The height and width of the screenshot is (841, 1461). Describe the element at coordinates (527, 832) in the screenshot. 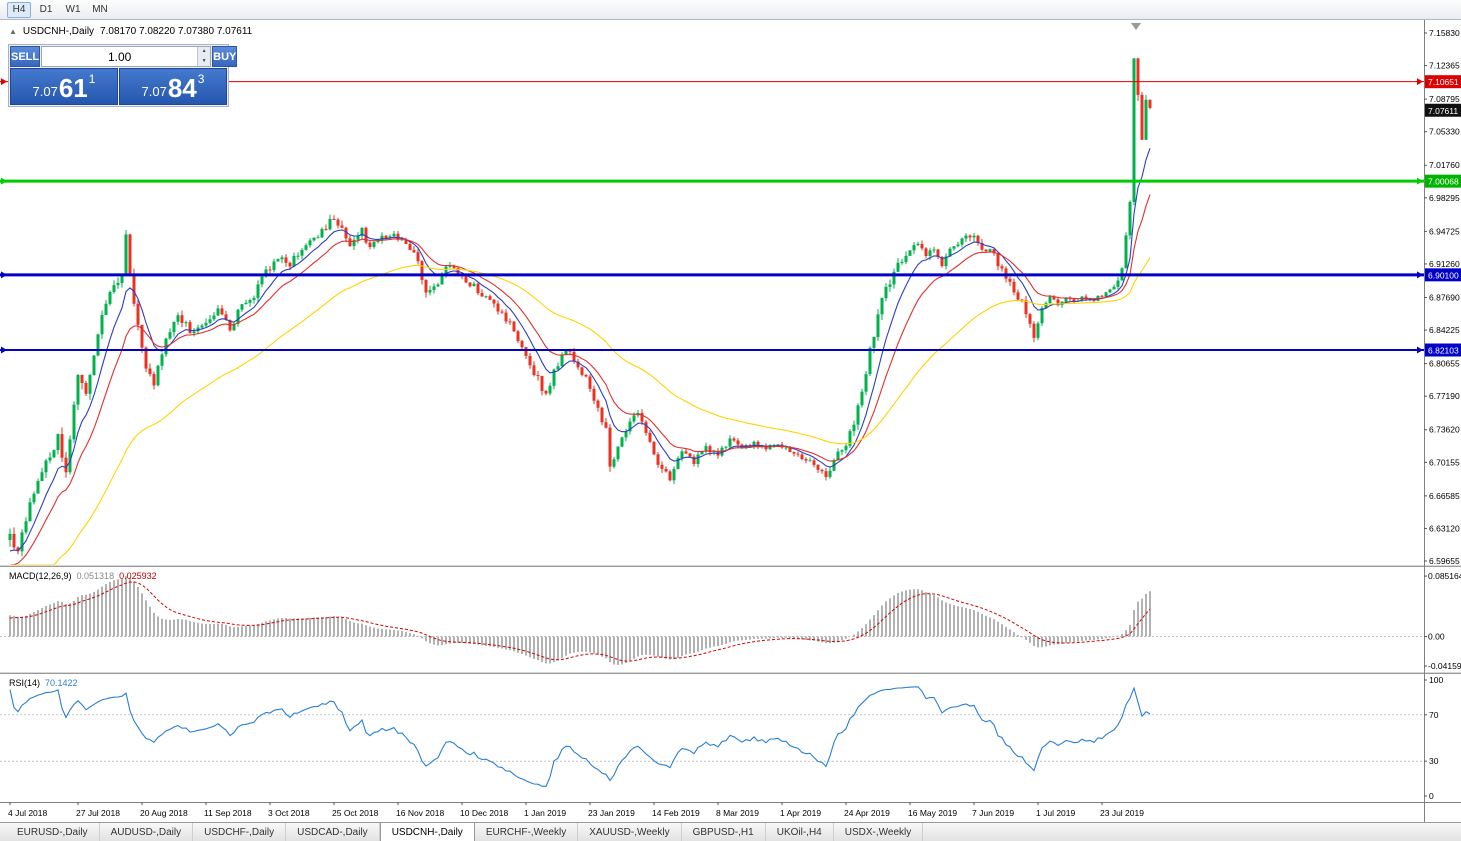

I see `tab-eurchf-weekly: EURCHF-,Weekly` at that location.